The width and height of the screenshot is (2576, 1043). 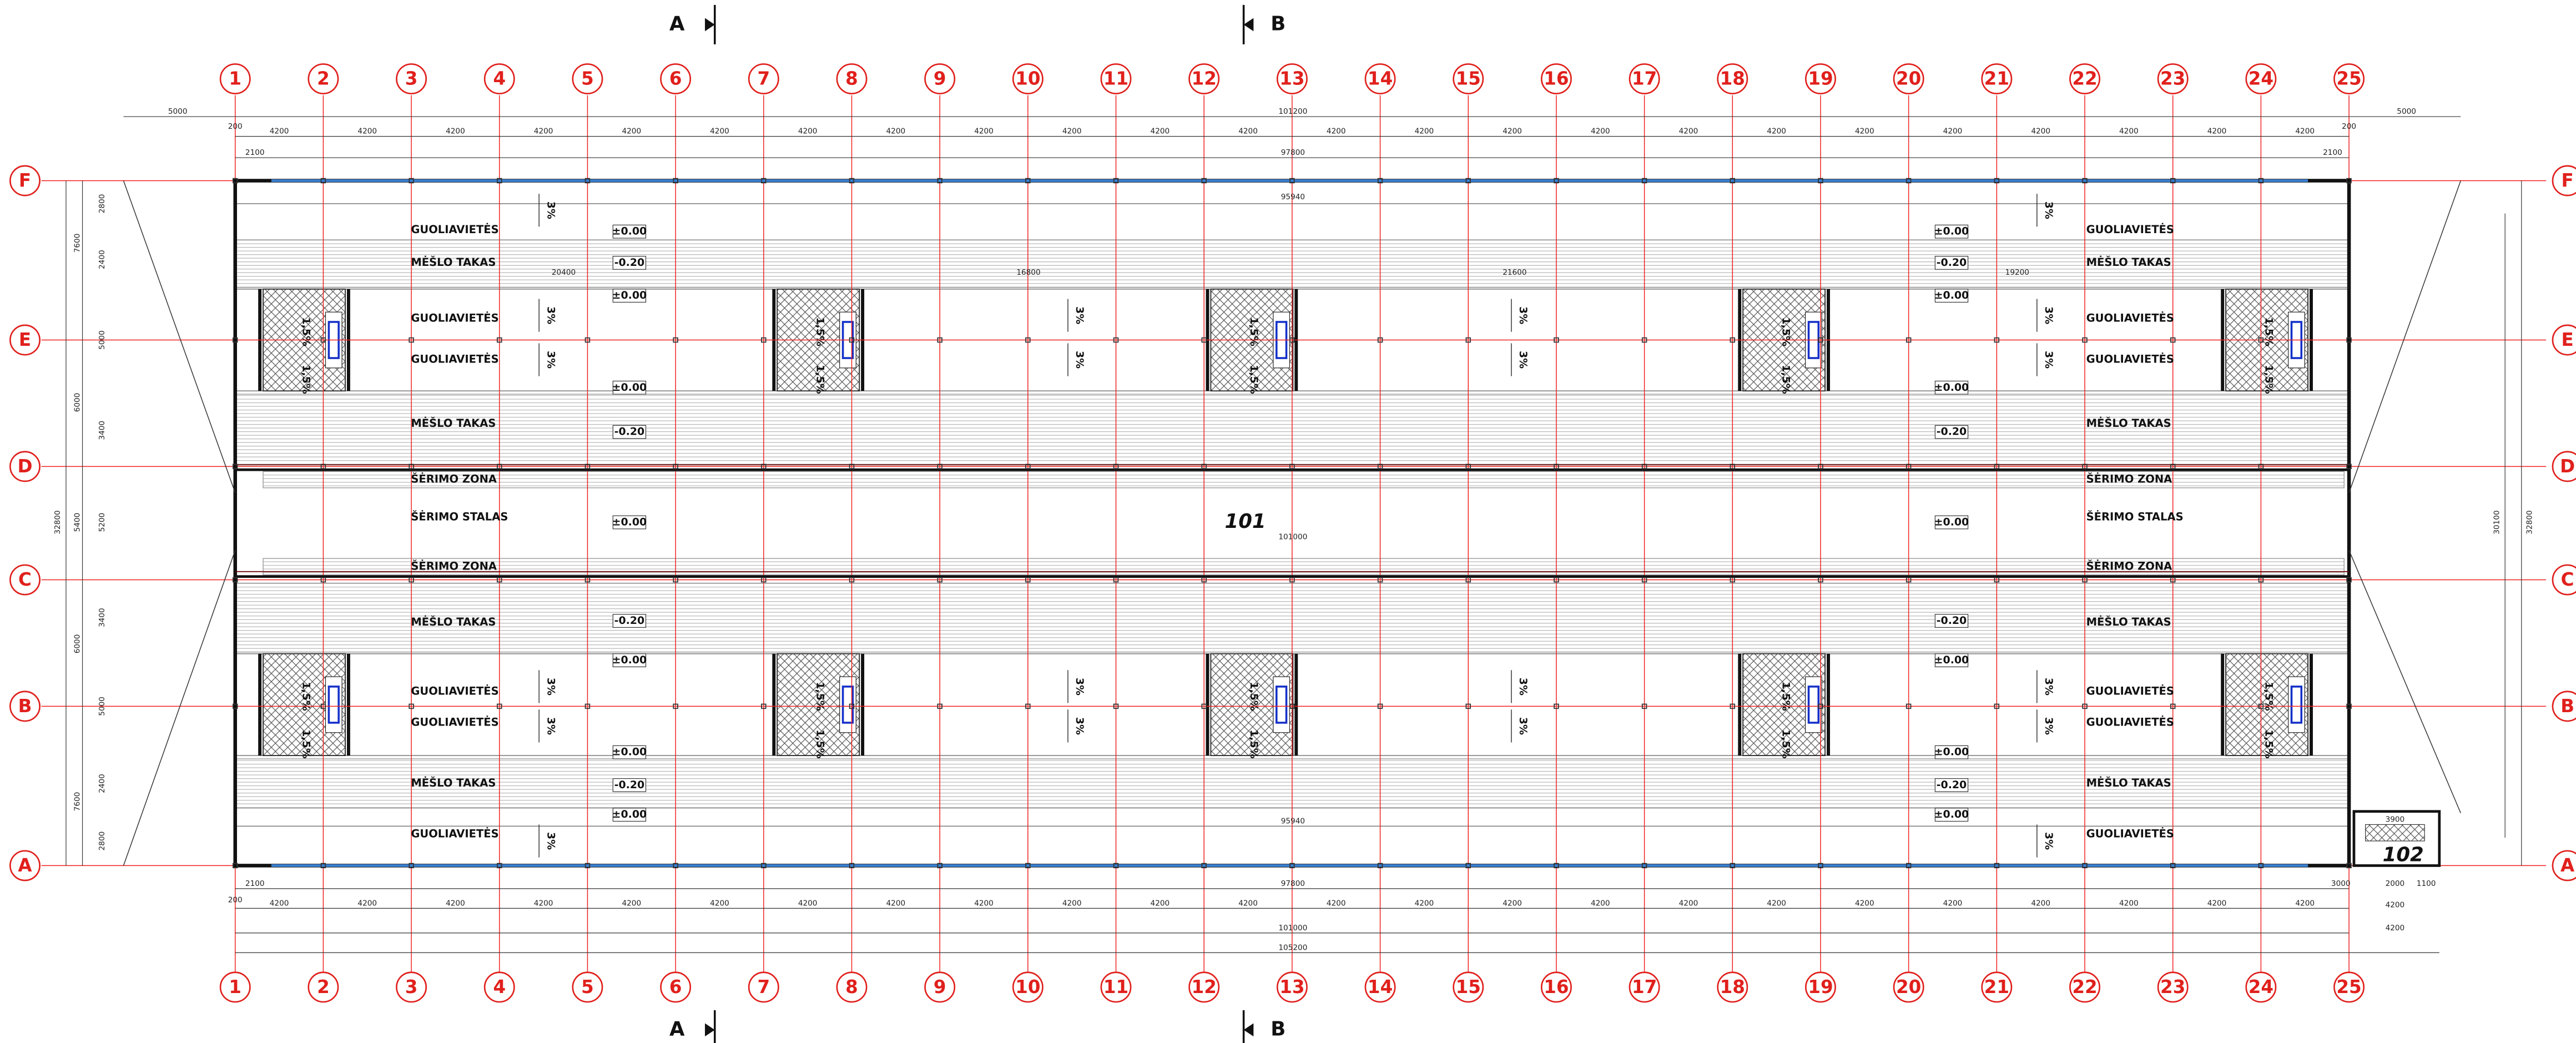 I want to click on axis-label: 18, so click(x=1732, y=986).